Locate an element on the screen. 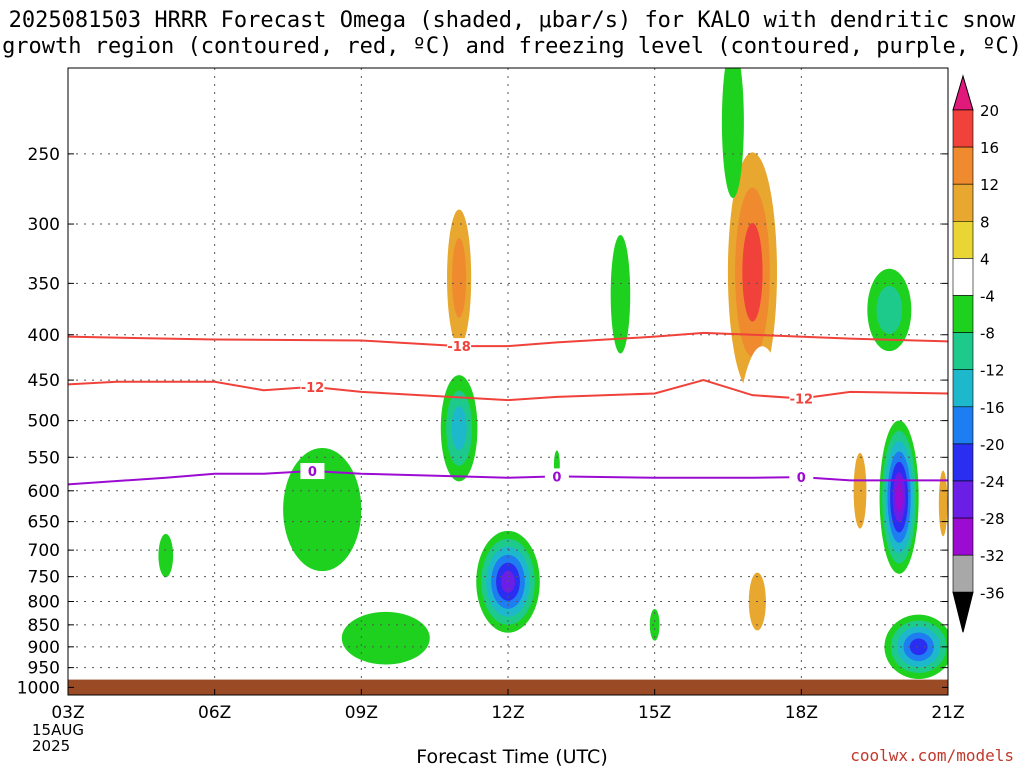  colorbar-tick-label: -12 is located at coordinates (992, 371).